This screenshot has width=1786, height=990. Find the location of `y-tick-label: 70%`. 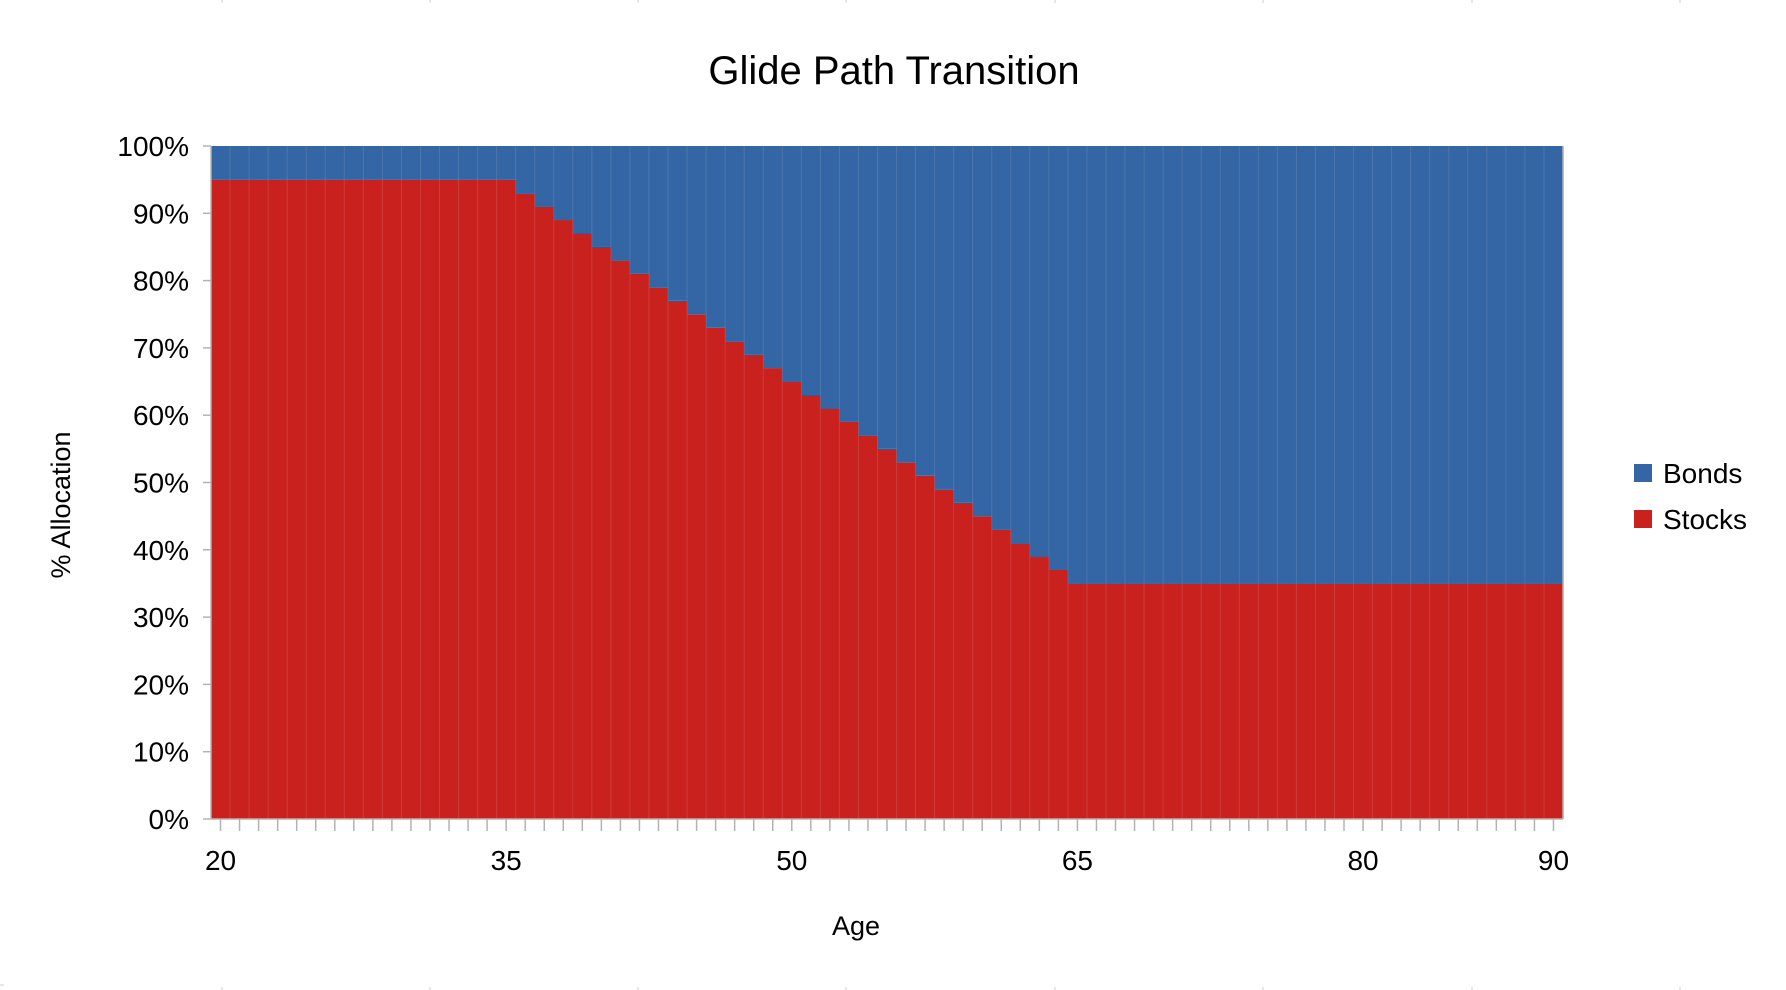

y-tick-label: 70% is located at coordinates (161, 348).